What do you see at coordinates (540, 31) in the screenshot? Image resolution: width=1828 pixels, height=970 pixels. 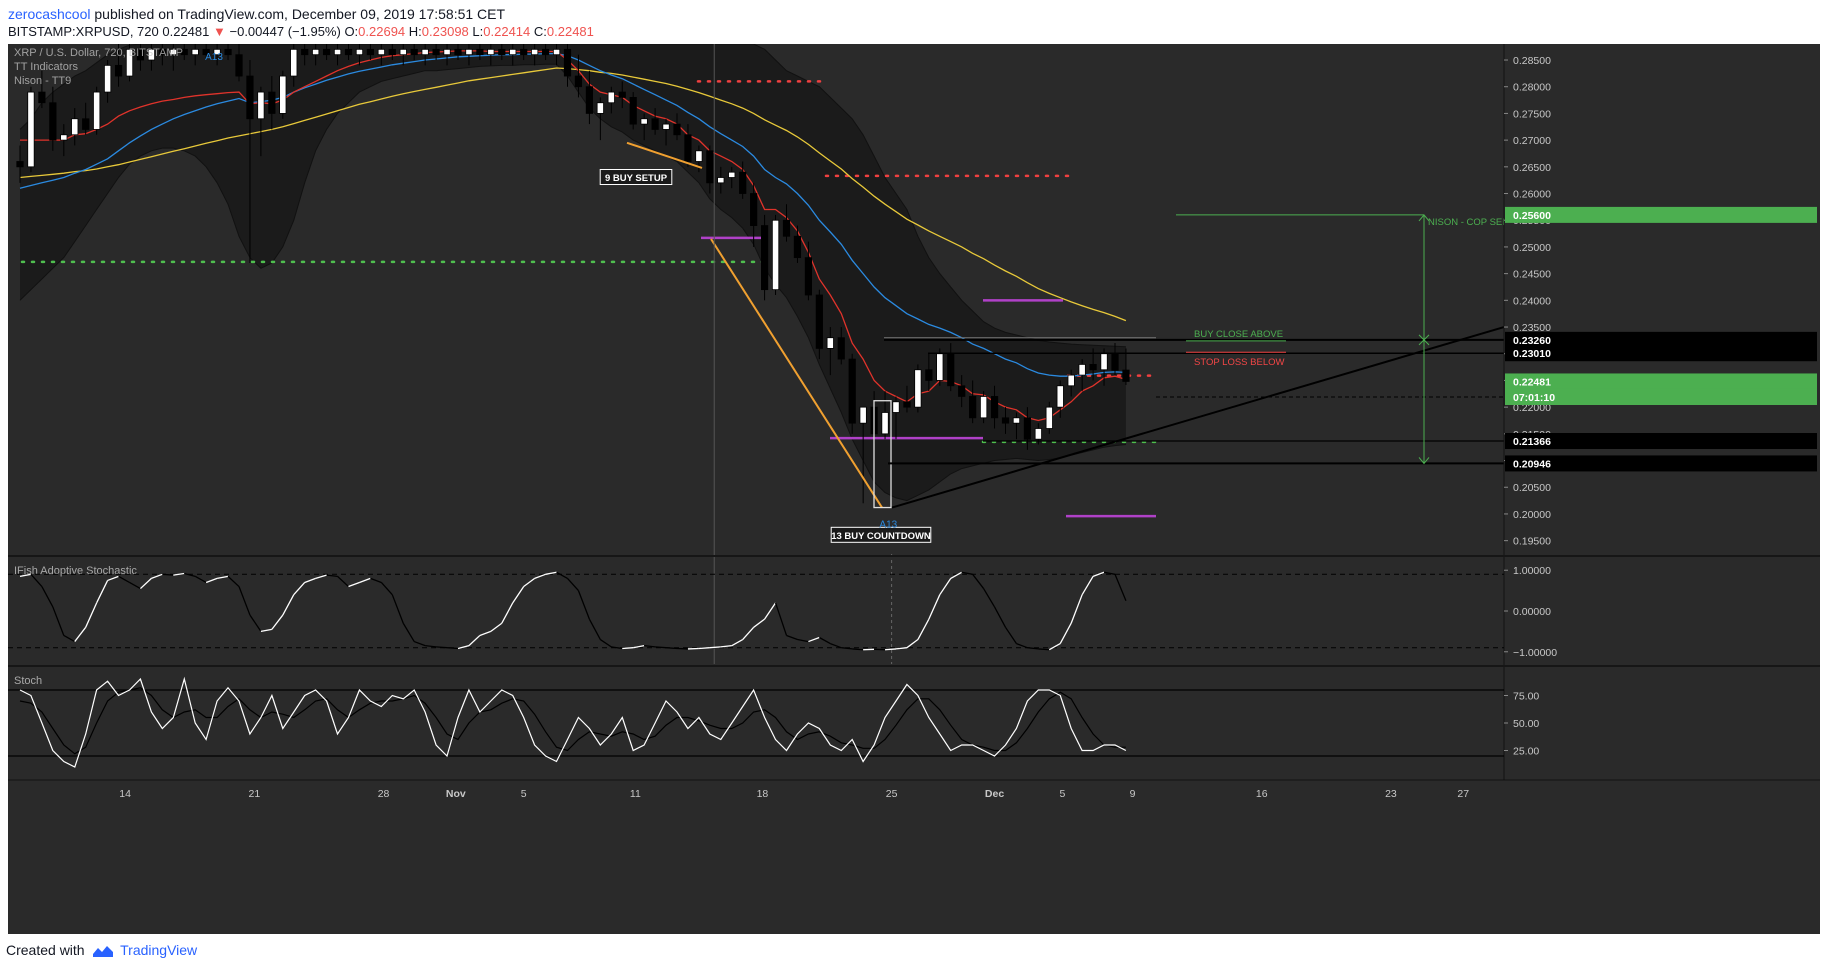 I see `close-label: C:` at bounding box center [540, 31].